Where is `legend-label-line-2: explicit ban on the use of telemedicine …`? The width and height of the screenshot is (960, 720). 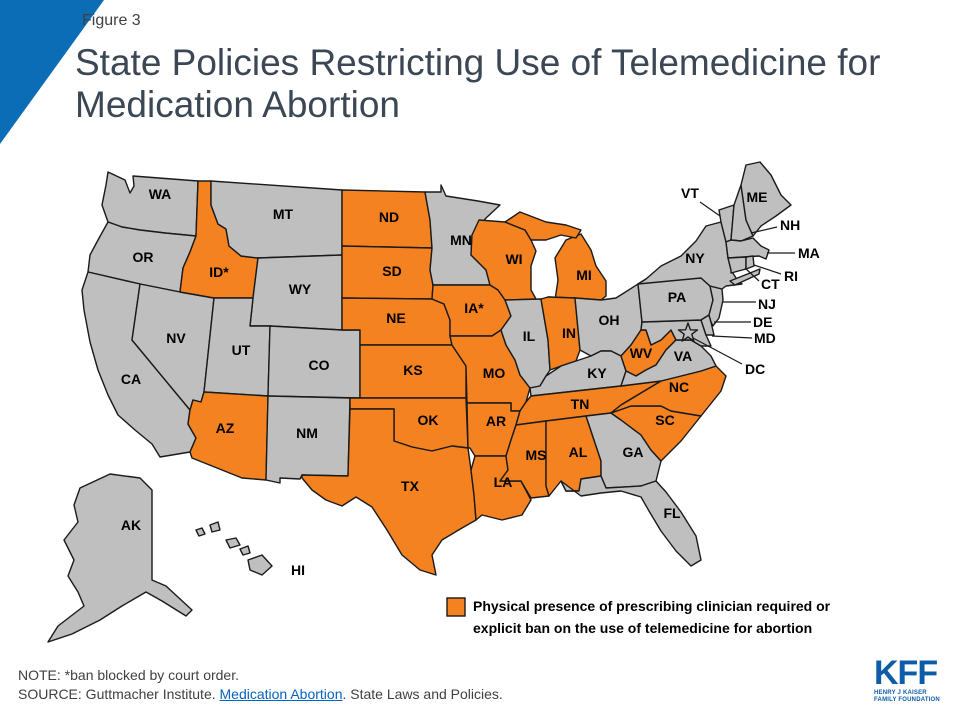 legend-label-line-2: explicit ban on the use of telemedicine … is located at coordinates (643, 628).